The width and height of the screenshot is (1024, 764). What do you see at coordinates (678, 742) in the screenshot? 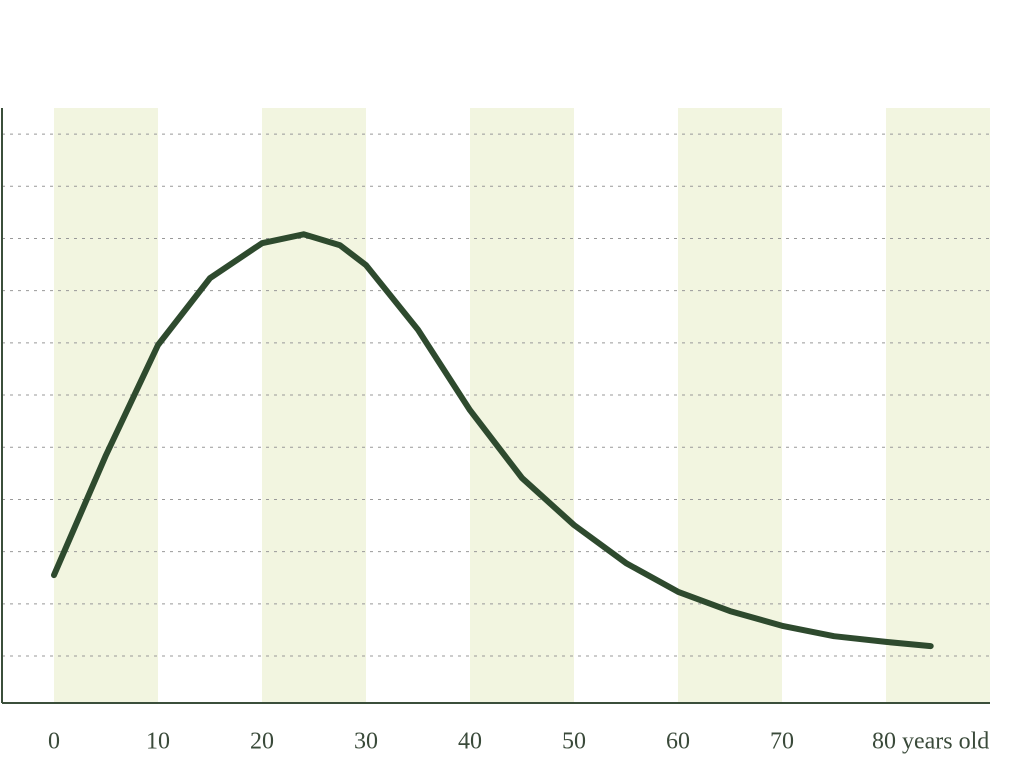
I see `x-tick-label: 60` at bounding box center [678, 742].